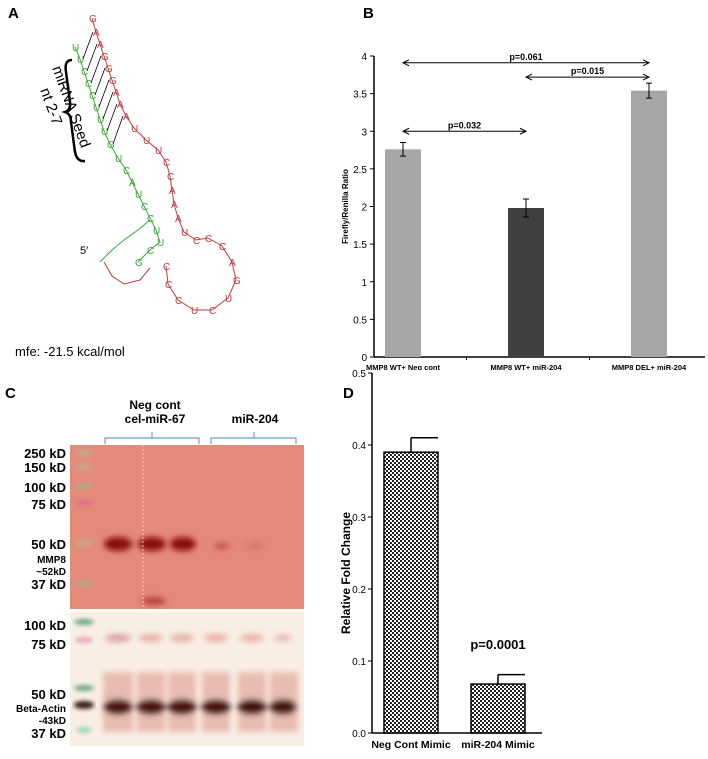 The height and width of the screenshot is (759, 708). What do you see at coordinates (117, 154) in the screenshot?
I see `mirna-backbone` at bounding box center [117, 154].